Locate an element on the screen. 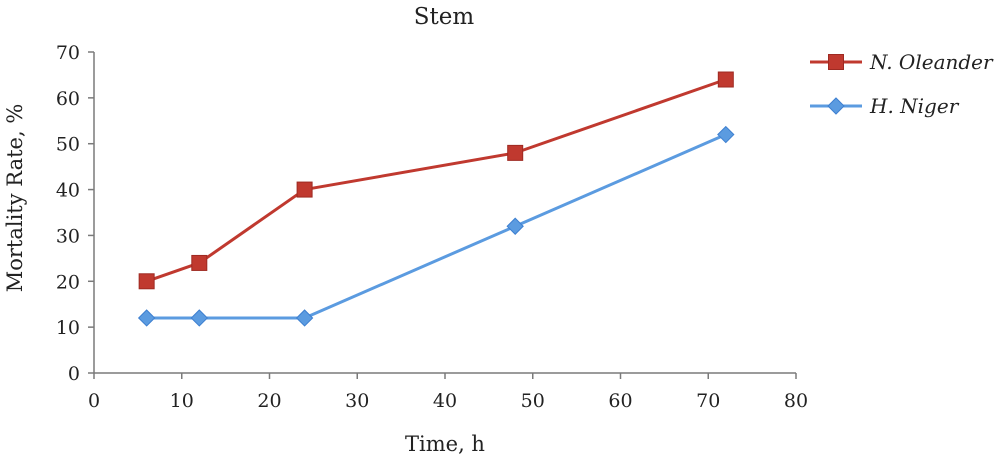 Image resolution: width=1000 pixels, height=462 pixels. y-tick-label: 70 is located at coordinates (68, 53).